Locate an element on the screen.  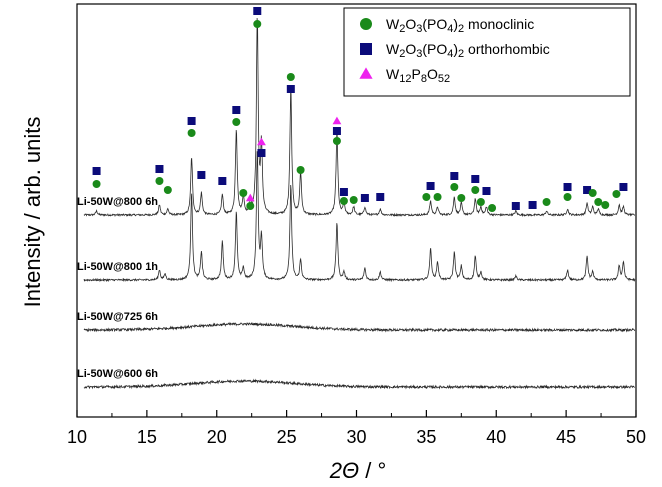
x-tick-label: 20 is located at coordinates (217, 437).